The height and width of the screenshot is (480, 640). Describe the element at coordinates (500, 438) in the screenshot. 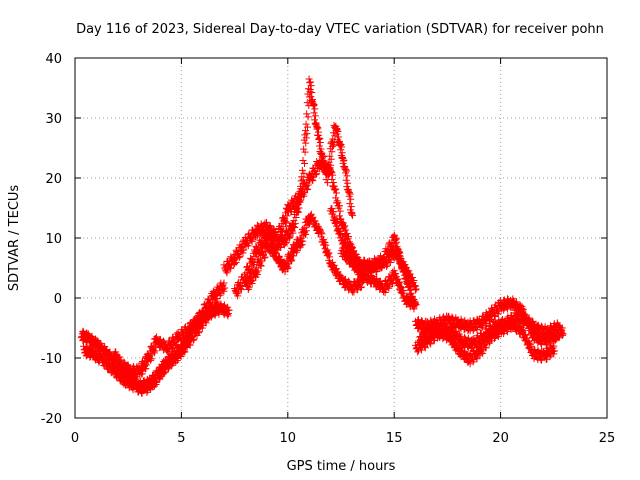

I see `x-tick-label: 20` at that location.